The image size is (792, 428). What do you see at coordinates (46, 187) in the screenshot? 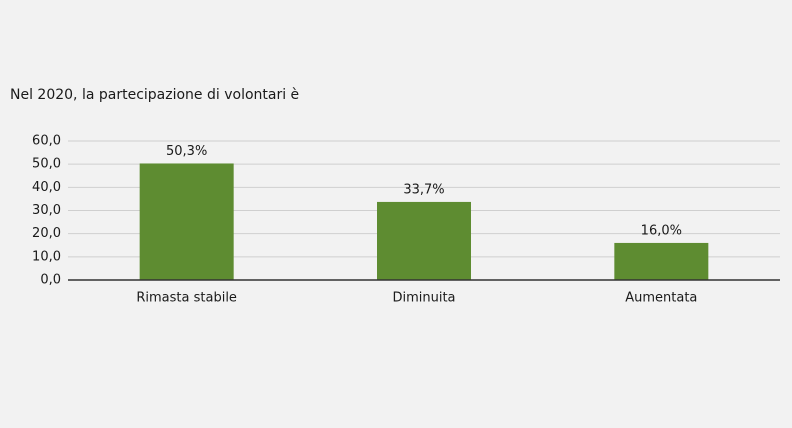
I see `y-tick-label: 40,0` at bounding box center [46, 187].